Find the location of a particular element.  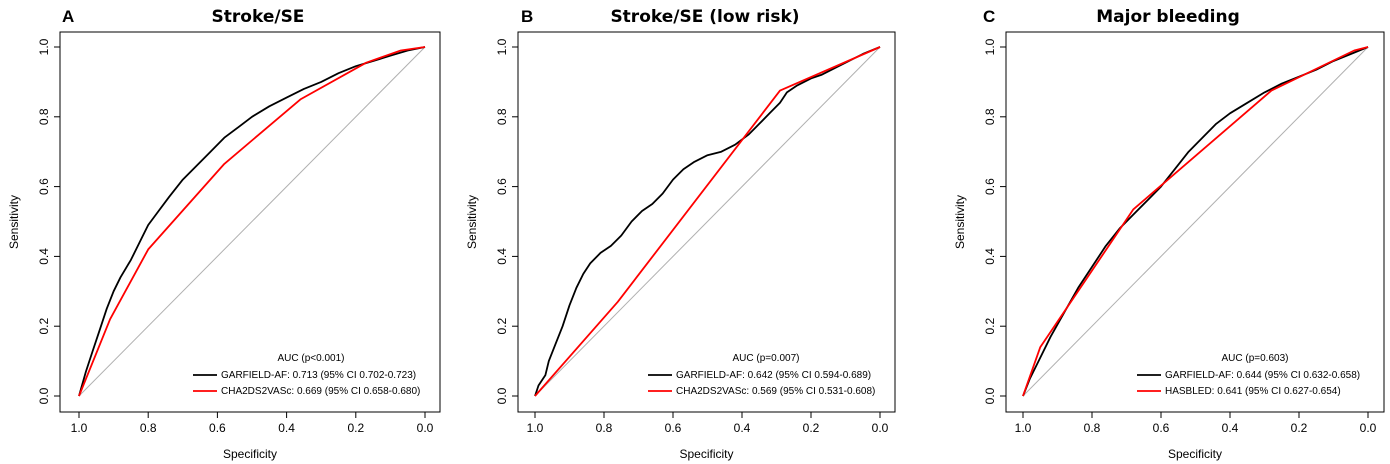

legend-title: AUC (p=0.603) is located at coordinates (1255, 358).